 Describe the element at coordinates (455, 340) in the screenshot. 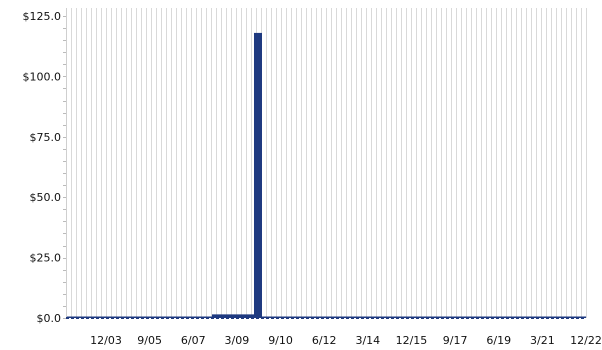

I see `x-tick-label: 9/17` at that location.